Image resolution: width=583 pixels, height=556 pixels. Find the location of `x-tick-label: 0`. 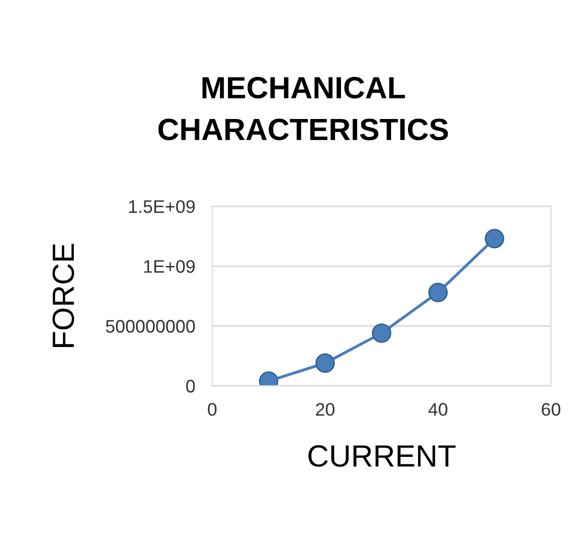

x-tick-label: 0 is located at coordinates (212, 409).